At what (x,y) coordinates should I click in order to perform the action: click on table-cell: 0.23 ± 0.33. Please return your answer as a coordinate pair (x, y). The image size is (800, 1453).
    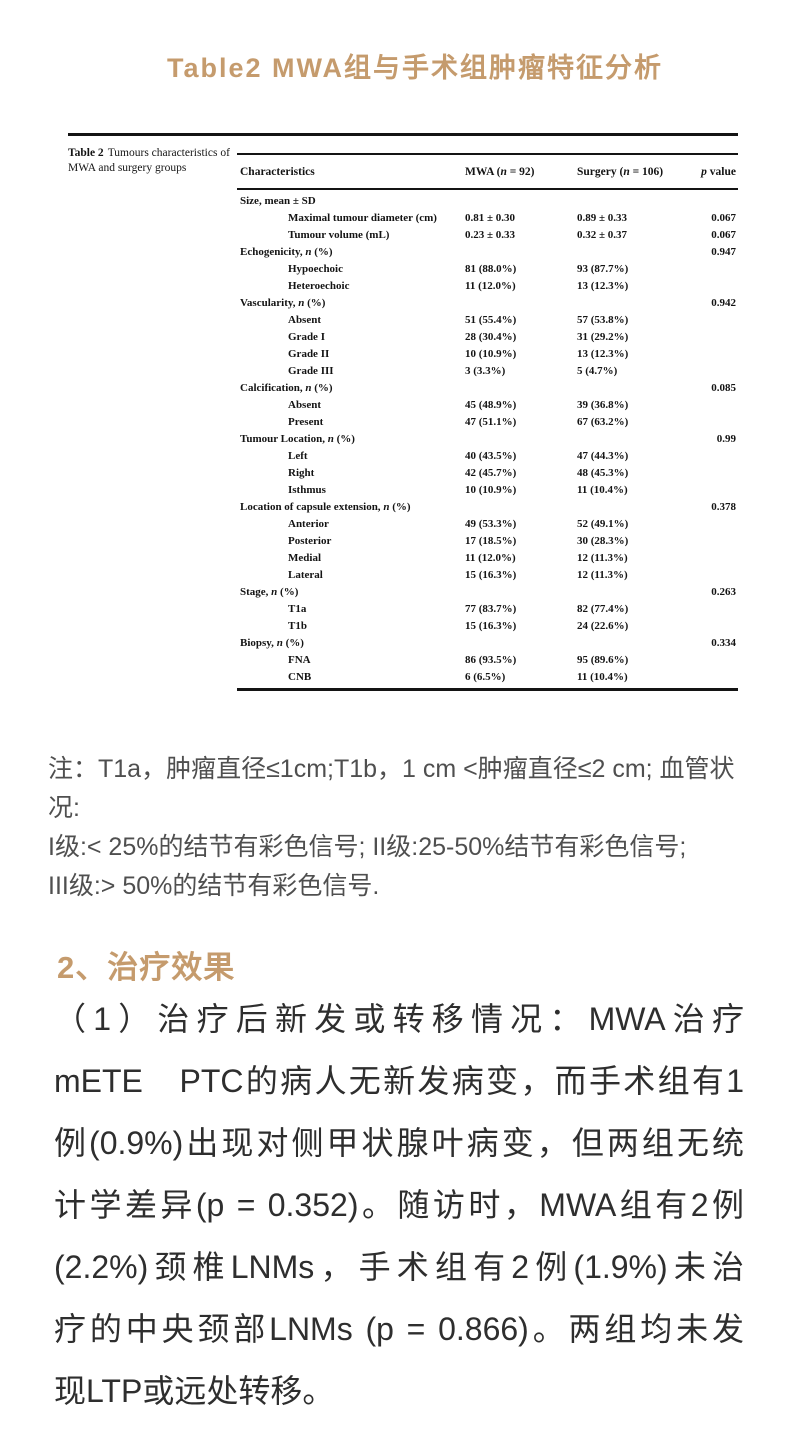
    Looking at the image, I should click on (490, 234).